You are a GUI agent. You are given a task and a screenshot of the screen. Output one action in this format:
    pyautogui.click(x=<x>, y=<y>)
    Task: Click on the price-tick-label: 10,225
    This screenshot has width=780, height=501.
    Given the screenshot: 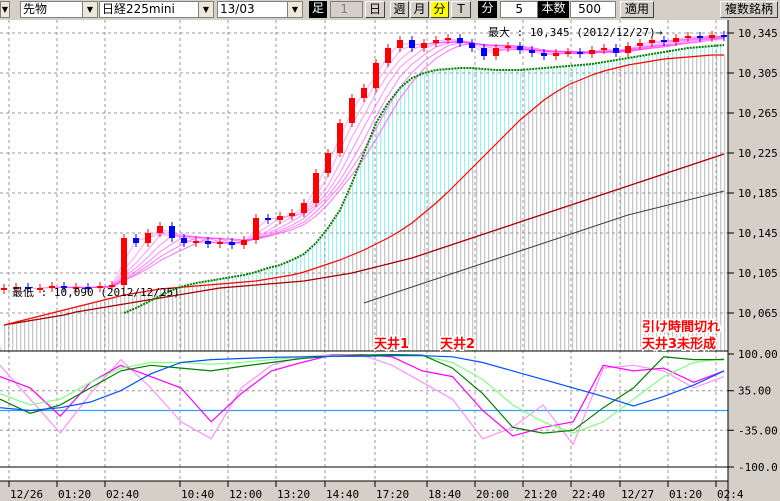 What is the action you would take?
    pyautogui.click(x=758, y=153)
    